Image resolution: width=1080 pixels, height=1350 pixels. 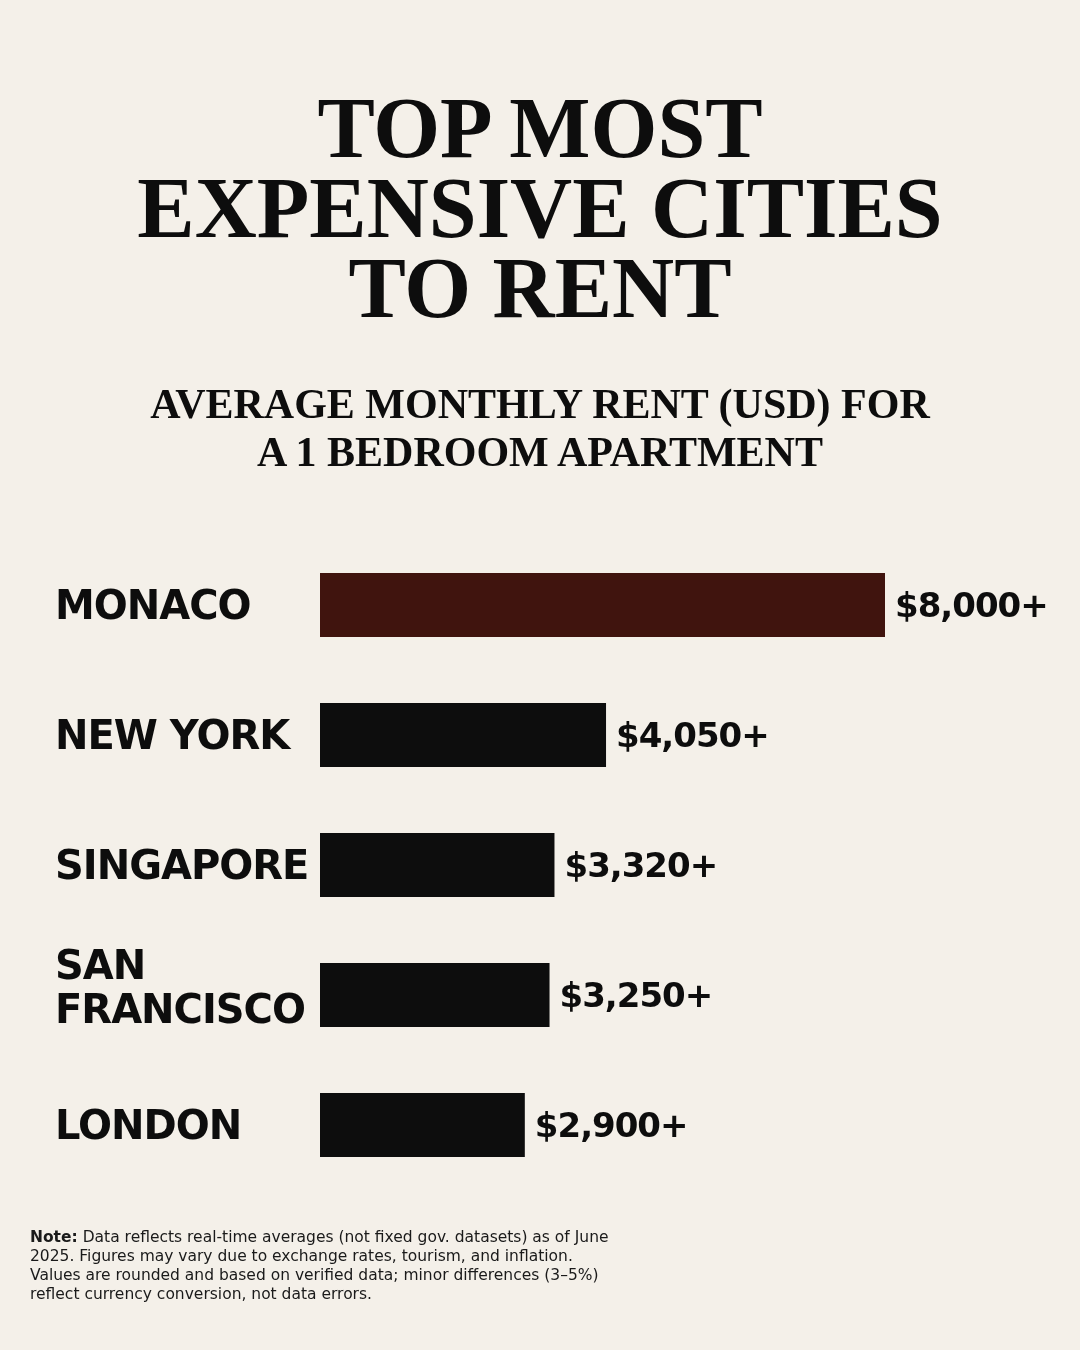 I want to click on text: Note: Data reflects real-time averages (not fixed gov. datasets) as of June 2025. Figures may vary due to exchange rates, tourism, and inflation. Values are rounded and based on verified data; minor differences (3–5%) reflect currency conversion, not data errors., so click(x=320, y=1266).